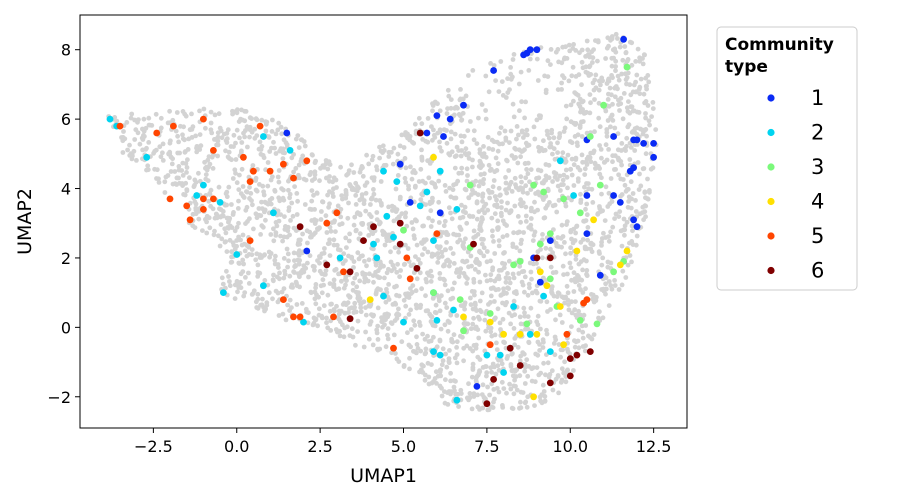  What do you see at coordinates (433, 157) in the screenshot?
I see `community-4-point` at bounding box center [433, 157].